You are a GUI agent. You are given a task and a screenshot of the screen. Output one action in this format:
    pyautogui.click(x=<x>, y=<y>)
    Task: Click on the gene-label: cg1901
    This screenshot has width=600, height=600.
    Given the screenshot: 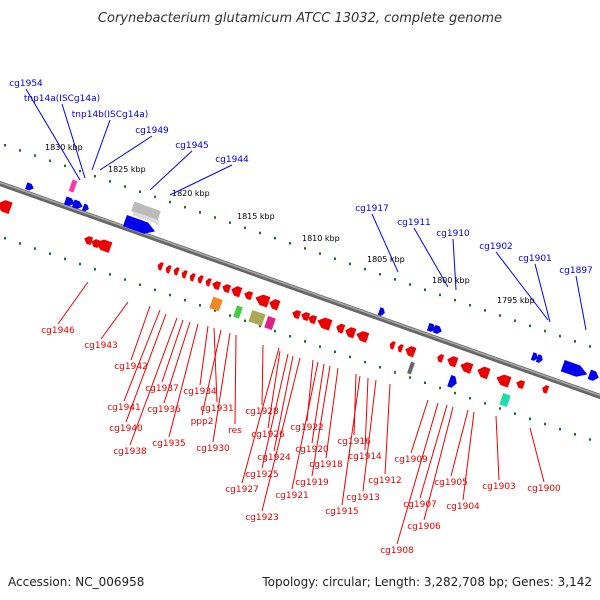 What is the action you would take?
    pyautogui.click(x=535, y=259)
    